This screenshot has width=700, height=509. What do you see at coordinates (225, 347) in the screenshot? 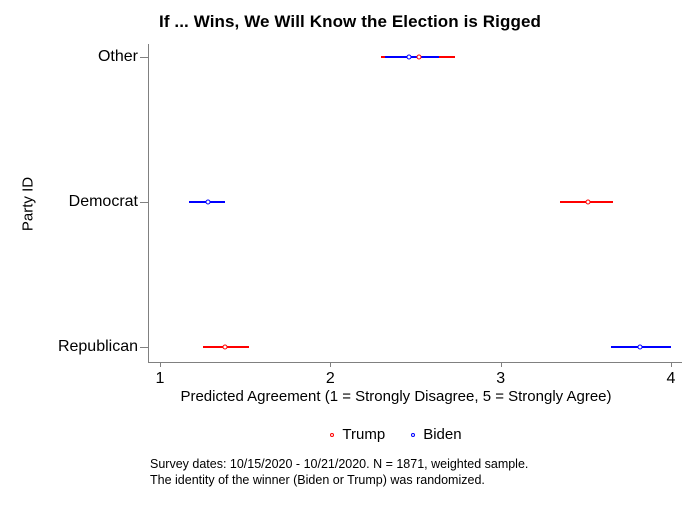
I see `point-trump-republican` at bounding box center [225, 347].